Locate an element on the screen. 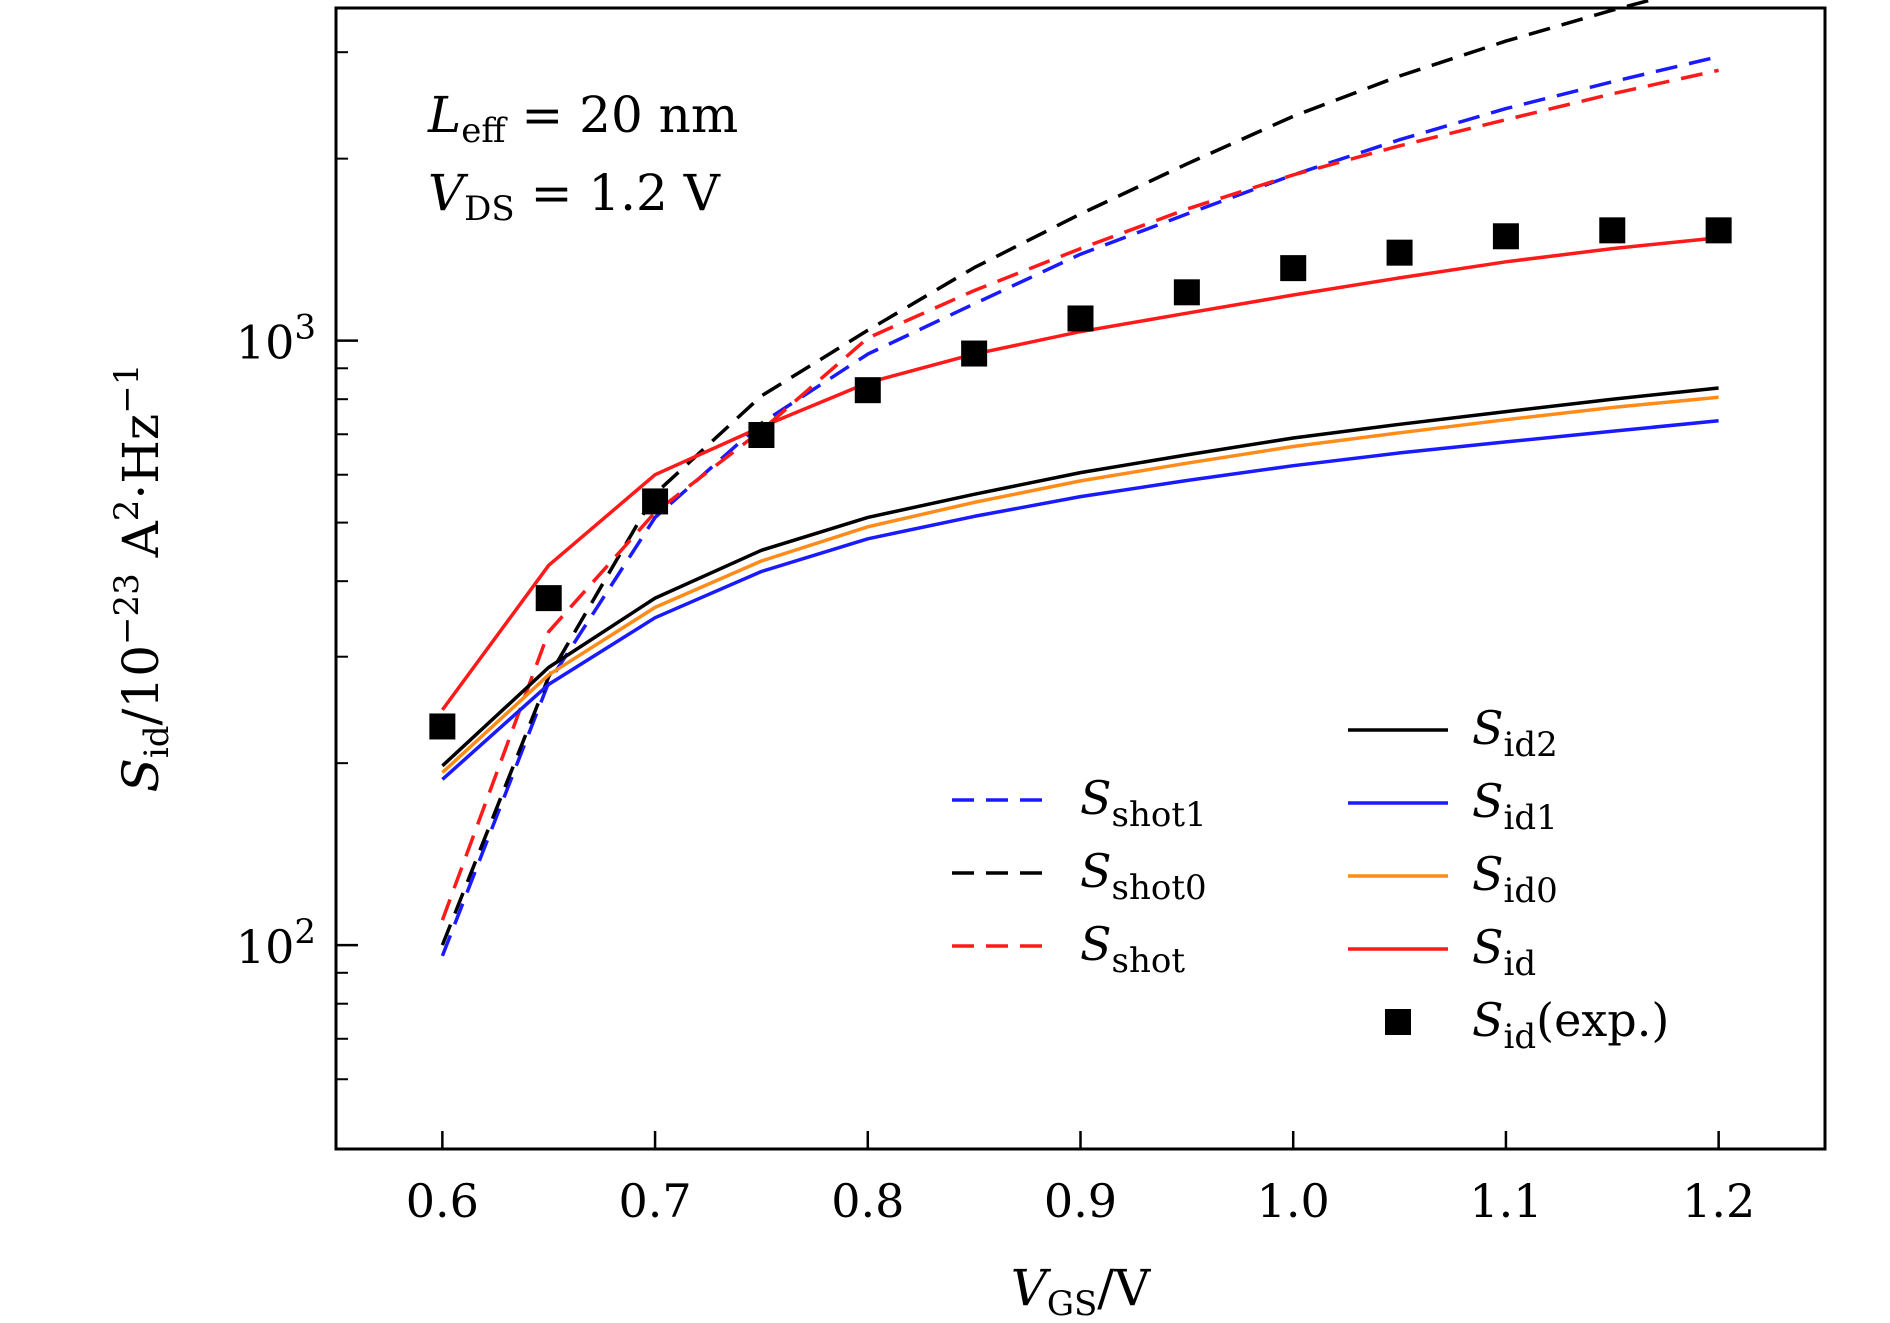 Image resolution: width=1890 pixels, height=1323 pixels. legend-label-s-id: Sid is located at coordinates (1504, 952).